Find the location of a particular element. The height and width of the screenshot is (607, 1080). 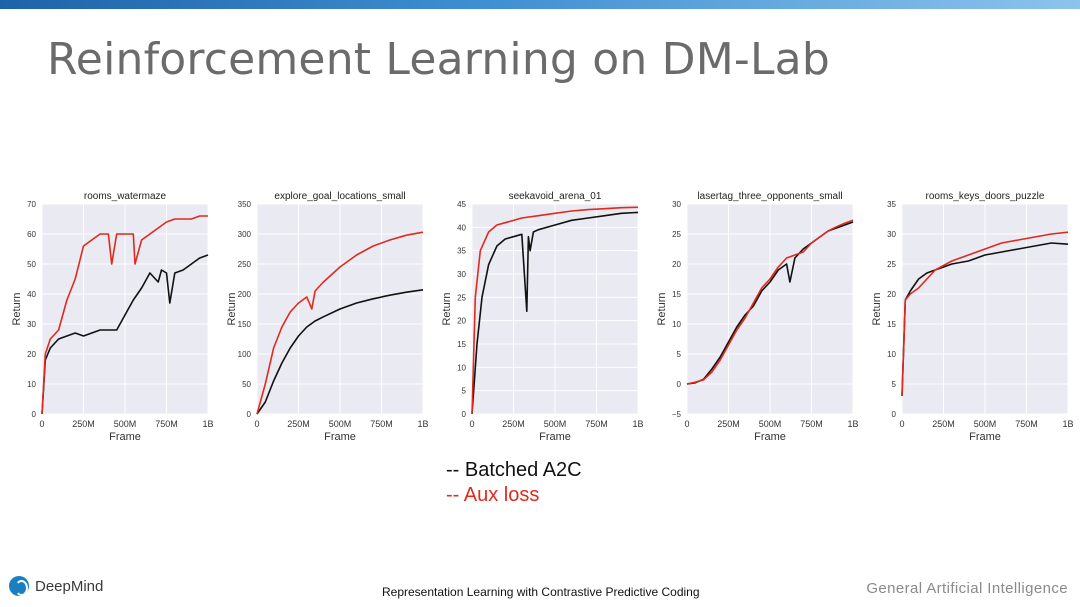

y-tick-label: 70 is located at coordinates (31, 204).